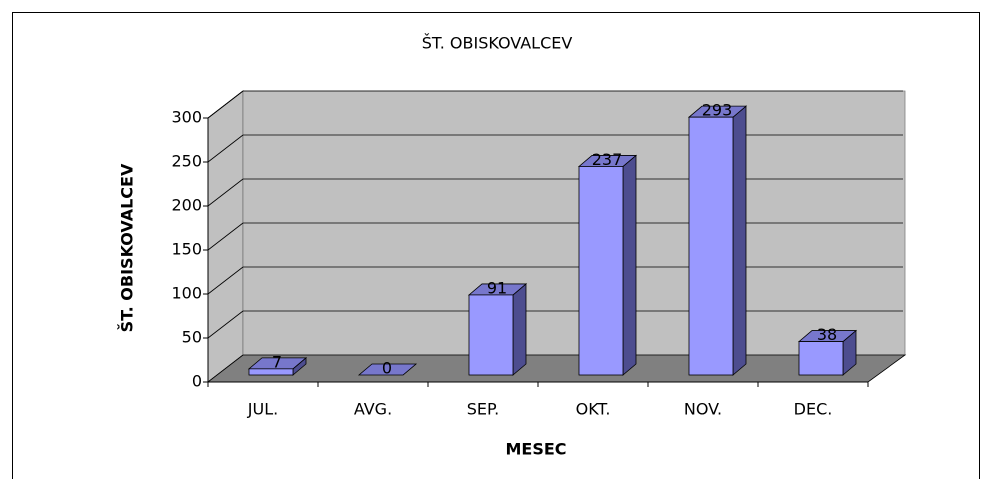 The height and width of the screenshot is (479, 992). I want to click on y-tick-label: 150, so click(186, 249).